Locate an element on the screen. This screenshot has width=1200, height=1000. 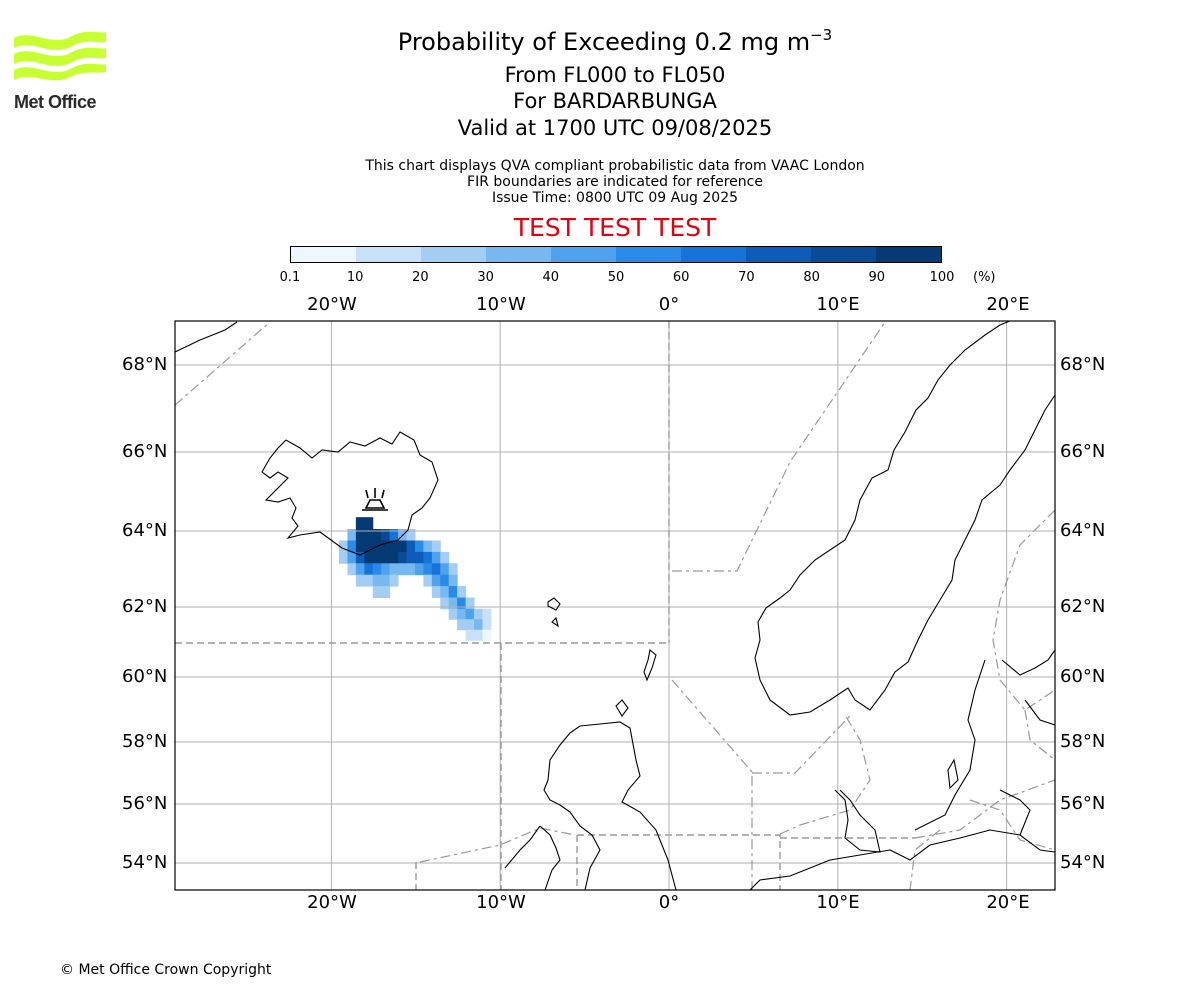
ash-probability-plume is located at coordinates (415, 579).